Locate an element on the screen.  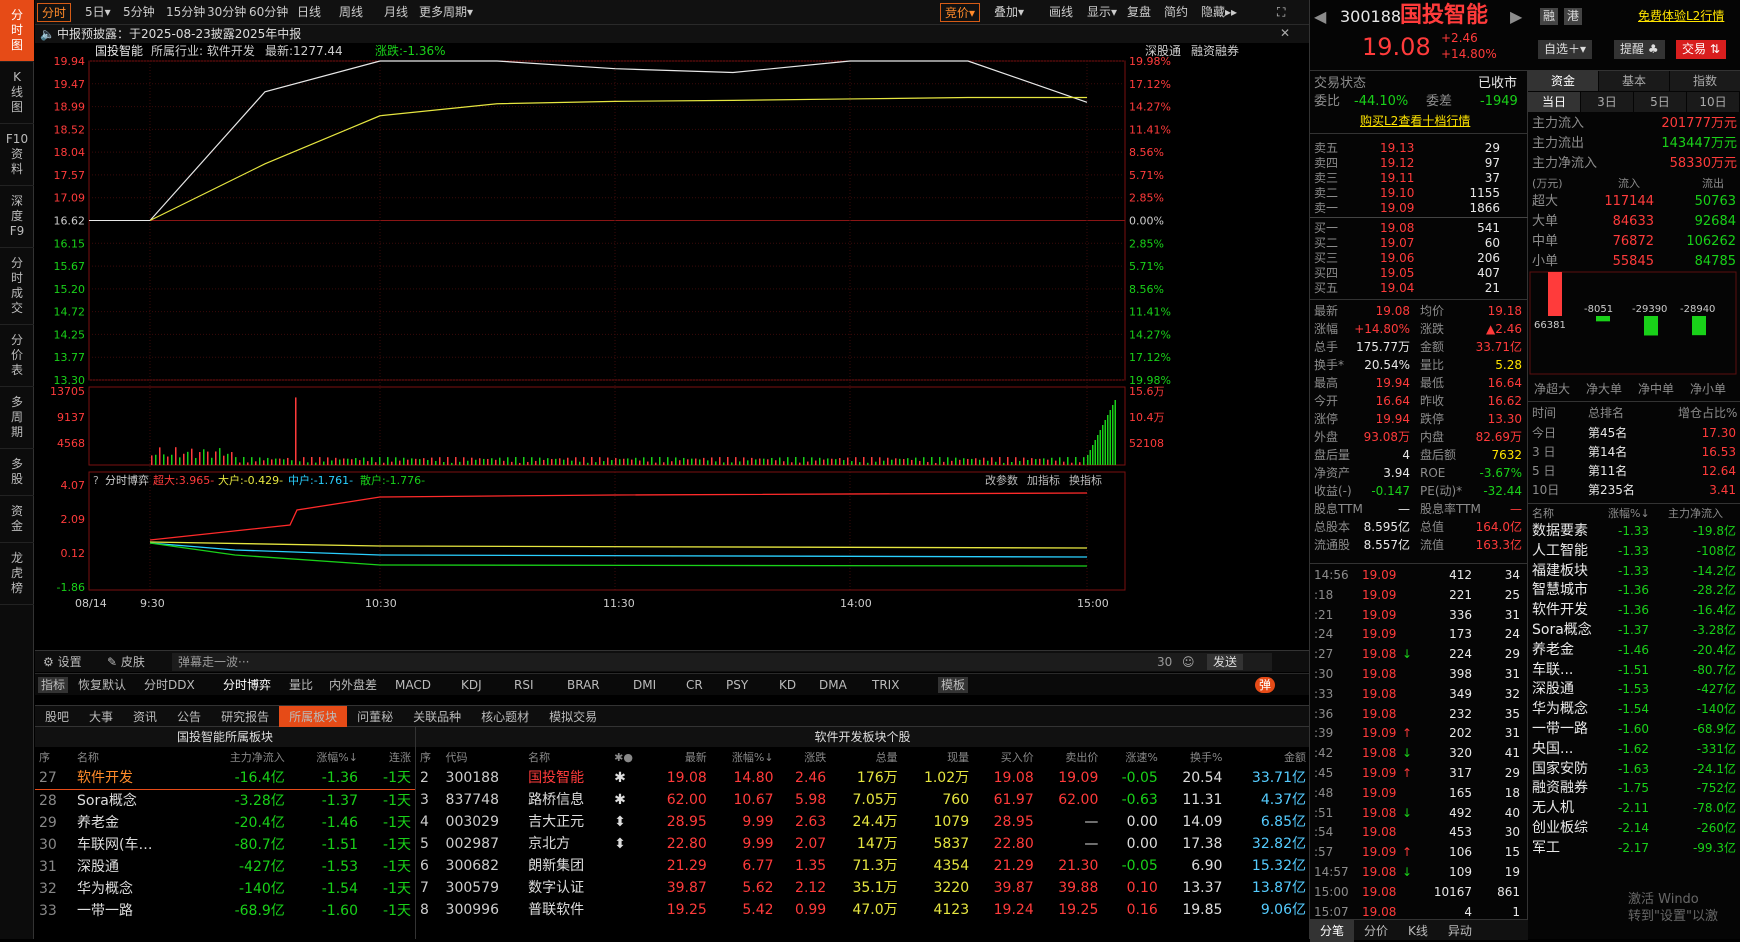
toolbar-right-1: 叠加▾ is located at coordinates (1009, 12).